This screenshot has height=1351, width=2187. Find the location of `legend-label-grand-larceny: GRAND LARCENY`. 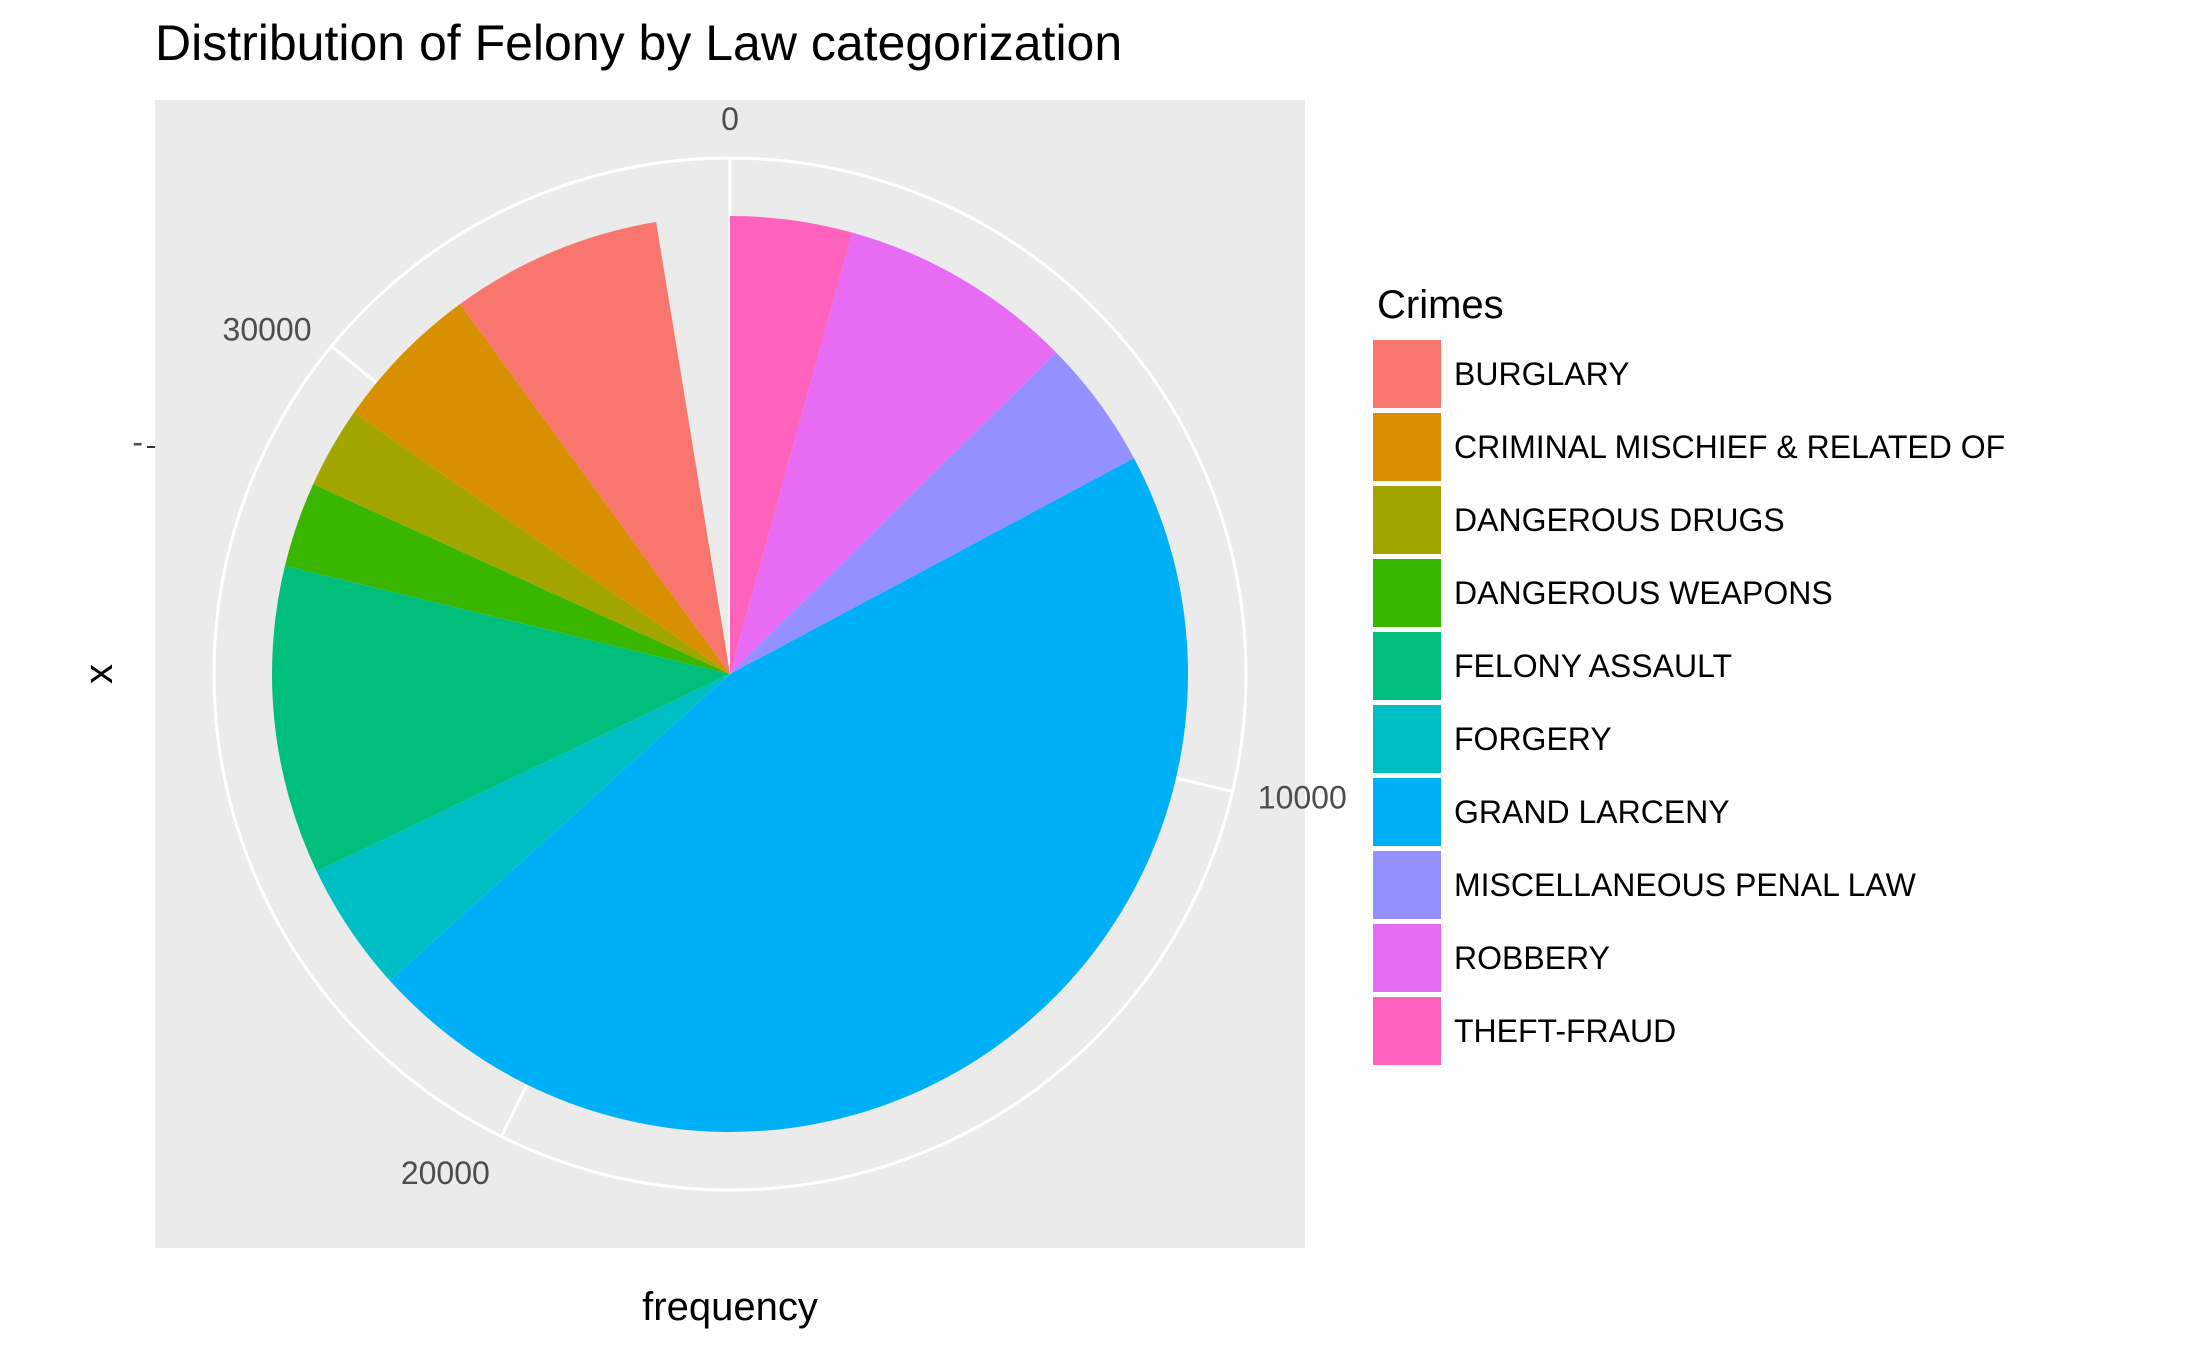

legend-label-grand-larceny: GRAND LARCENY is located at coordinates (1592, 812).